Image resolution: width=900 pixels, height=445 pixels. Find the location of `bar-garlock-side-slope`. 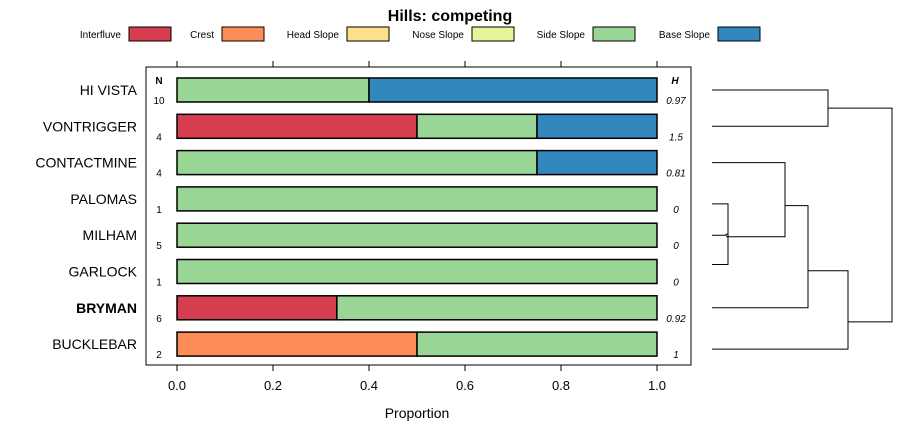

bar-garlock-side-slope is located at coordinates (417, 271).